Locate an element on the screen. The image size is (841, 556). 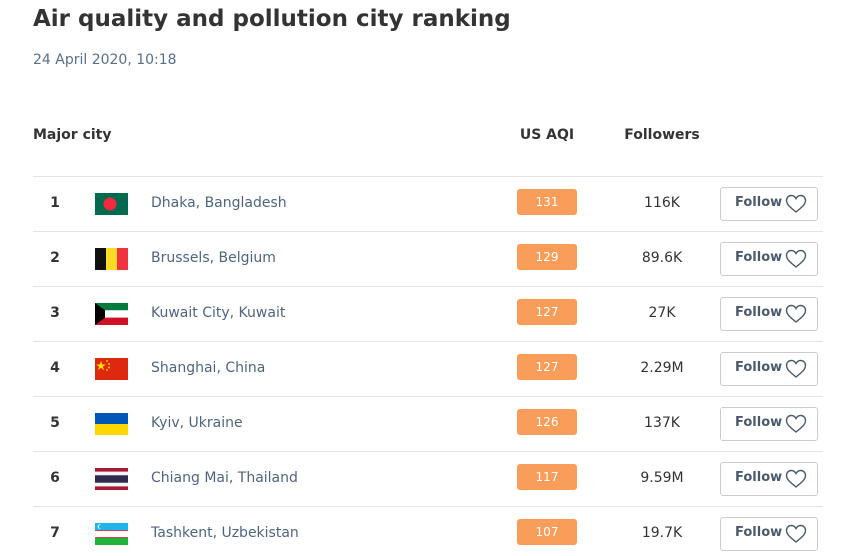
column-header: US AQI is located at coordinates (547, 135).